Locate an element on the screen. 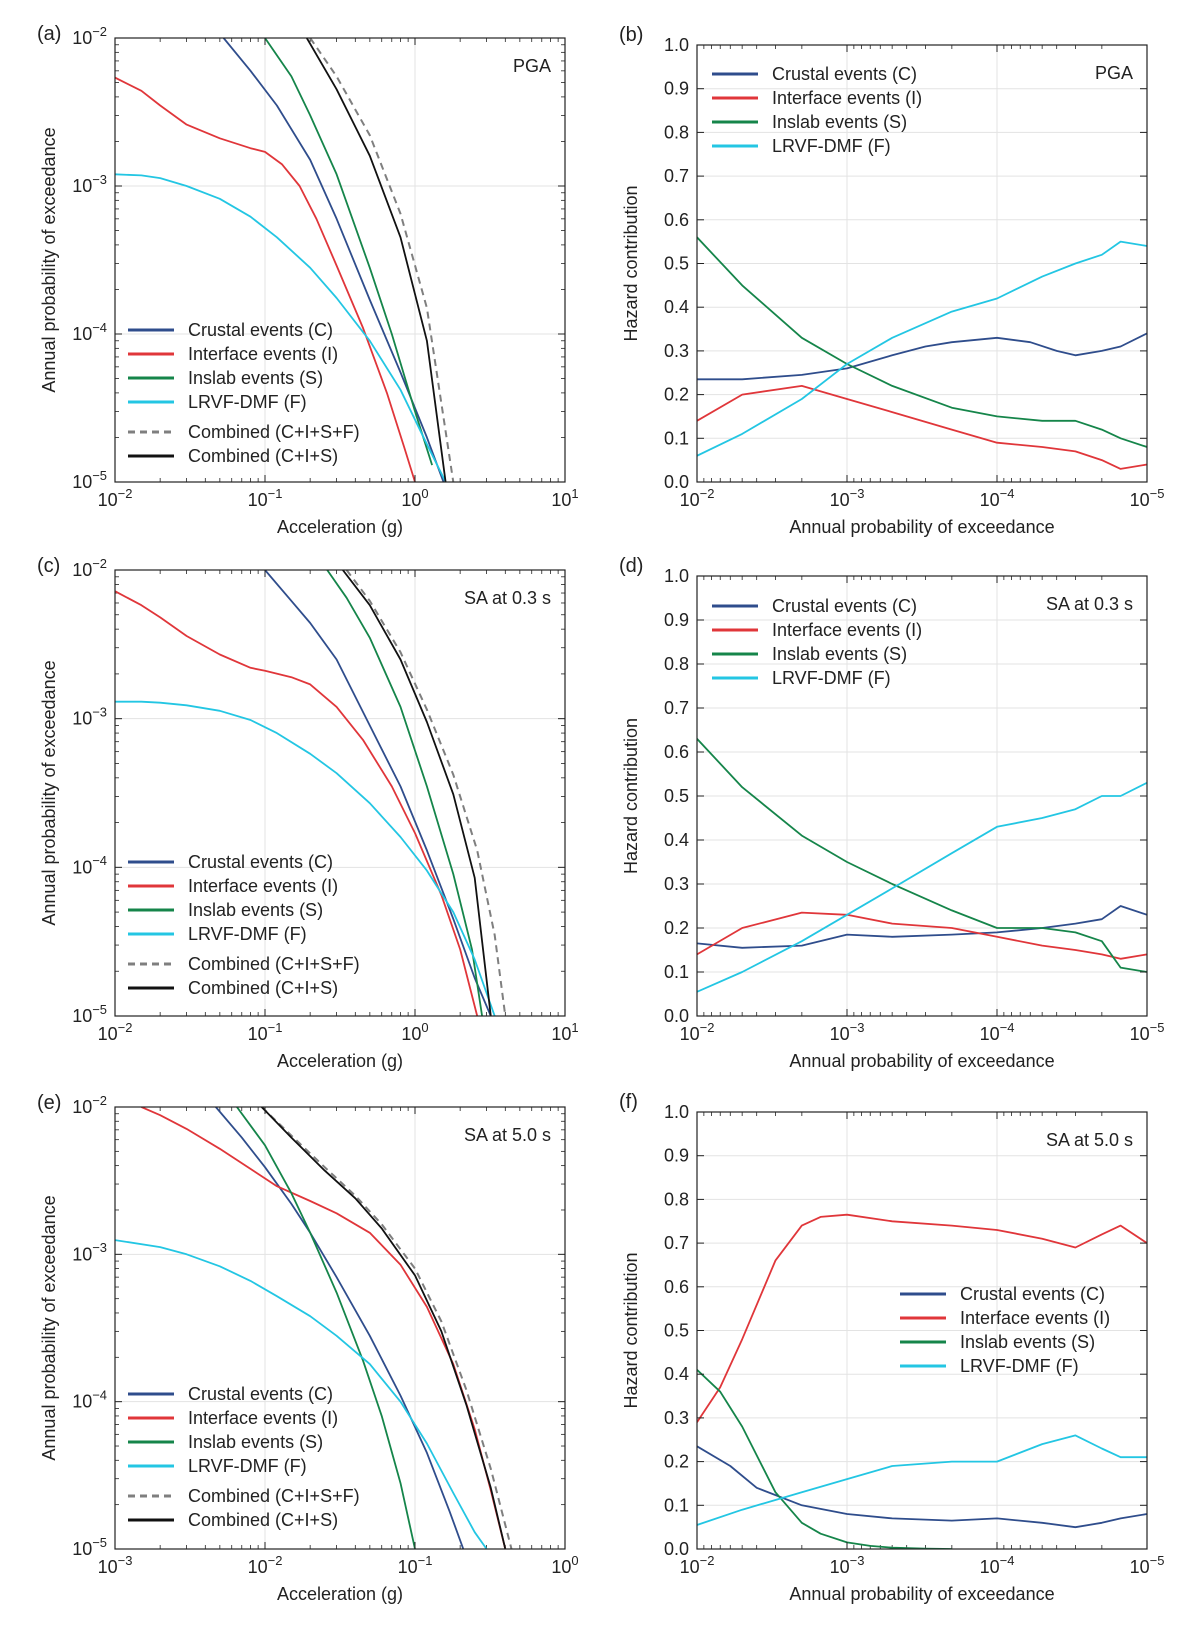 This screenshot has width=1192, height=1628. panel-label: (b) is located at coordinates (631, 35).